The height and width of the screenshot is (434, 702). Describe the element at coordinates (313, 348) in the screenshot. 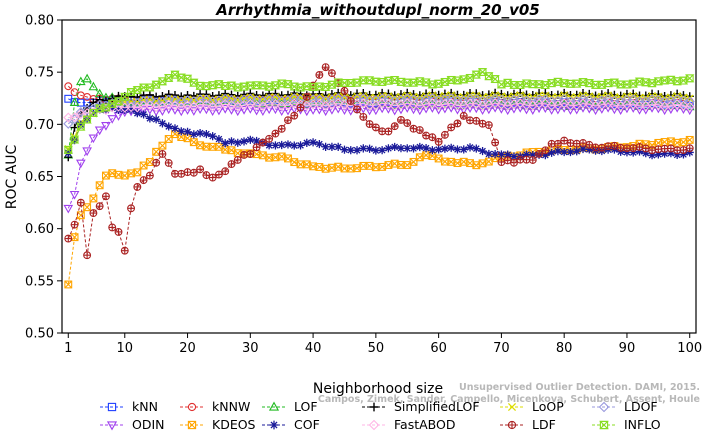

I see `x-tick-label: 40` at that location.